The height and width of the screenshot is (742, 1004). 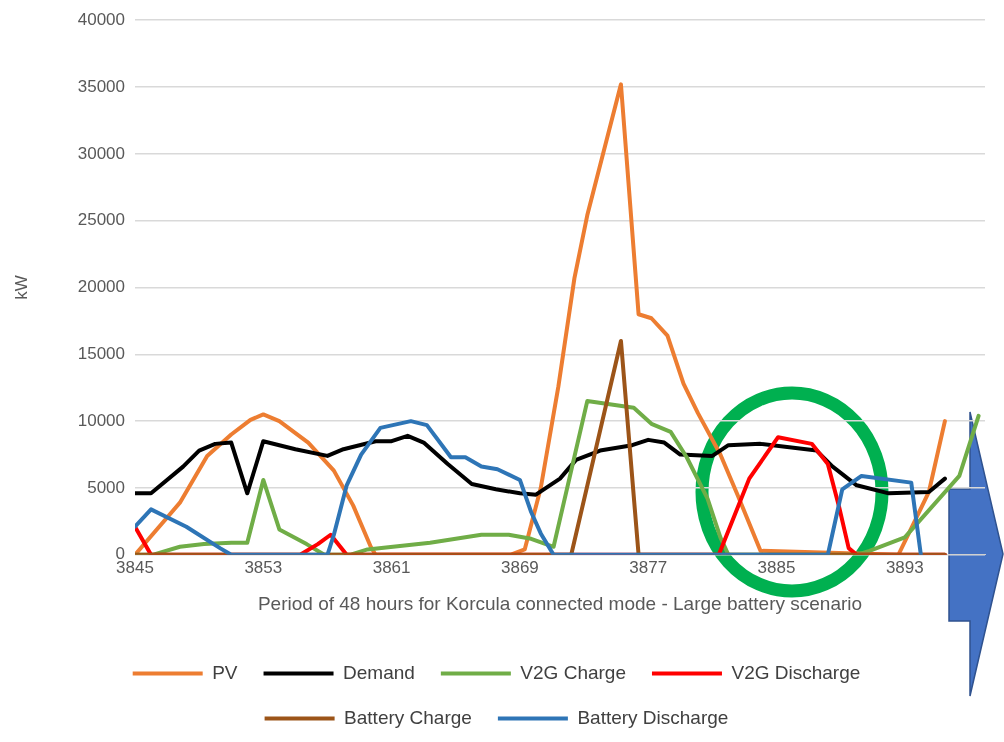 I want to click on y-tick-label: 30000, so click(x=101, y=153).